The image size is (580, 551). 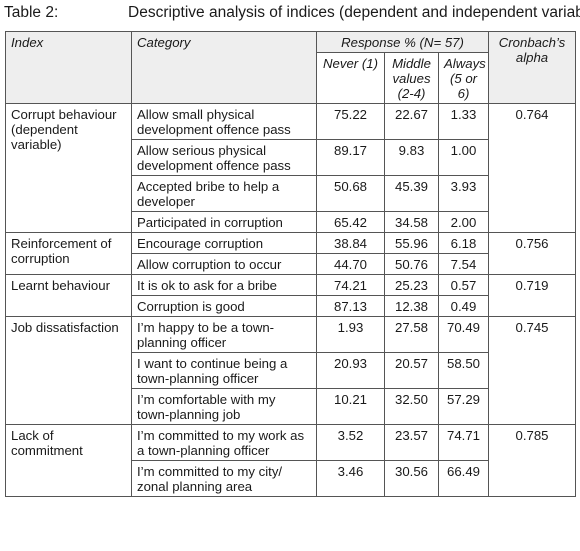 I want to click on middle-cell: 23.57, so click(x=411, y=442).